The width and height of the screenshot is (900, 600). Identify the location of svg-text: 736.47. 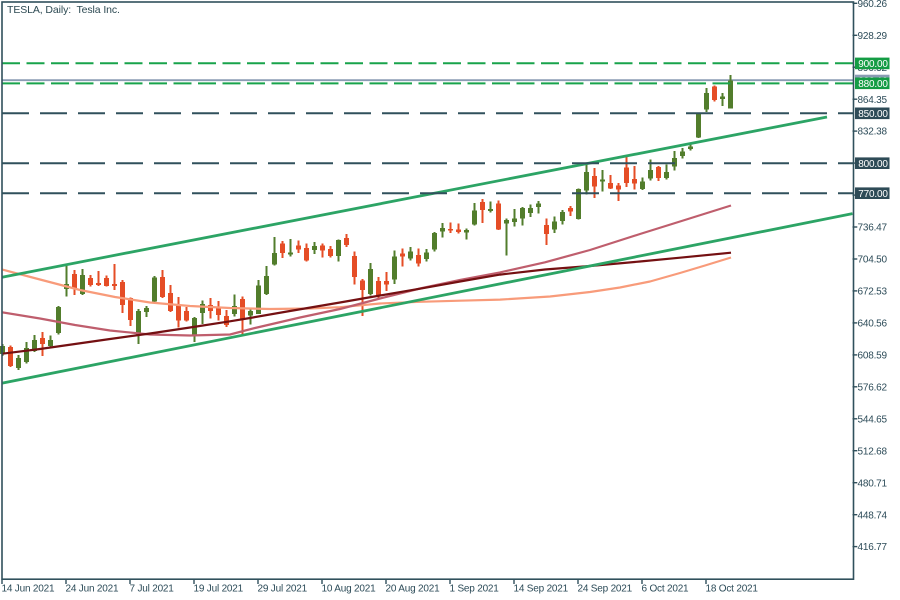
(873, 228).